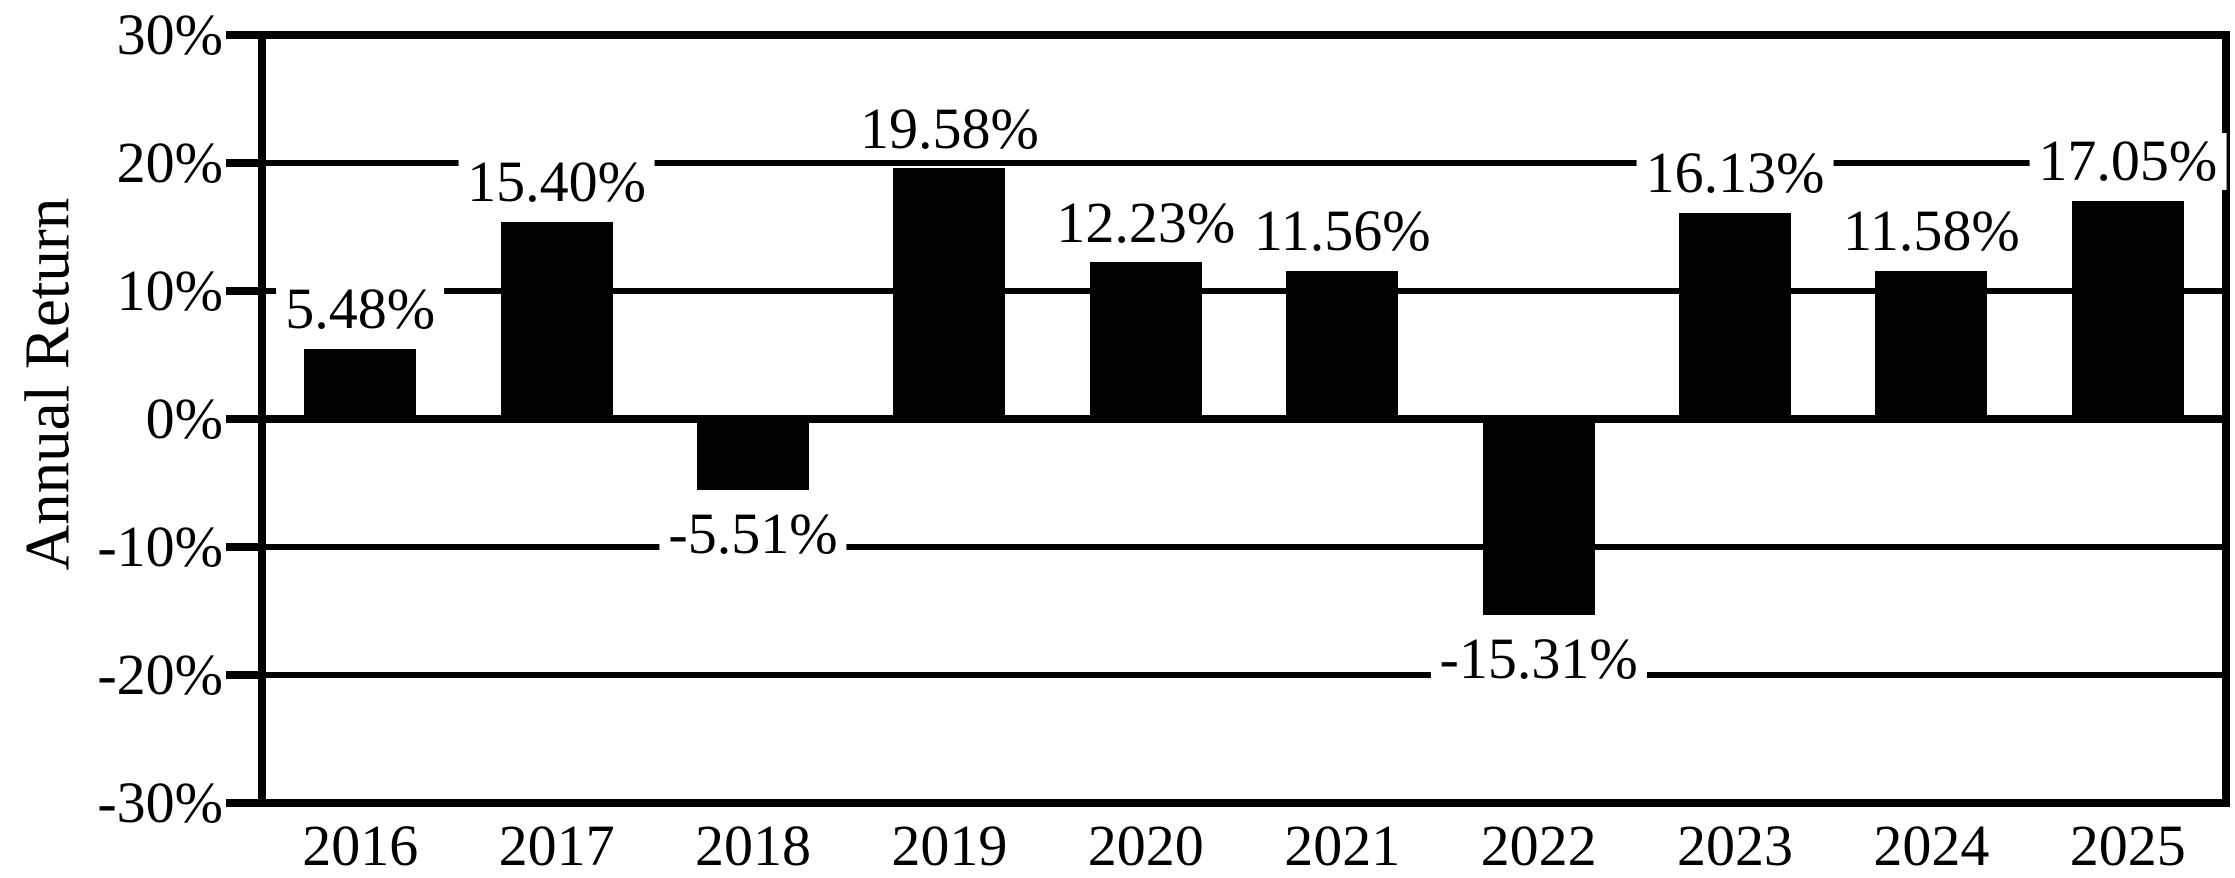 This screenshot has height=878, width=2235. I want to click on bar-2024, so click(1931, 344).